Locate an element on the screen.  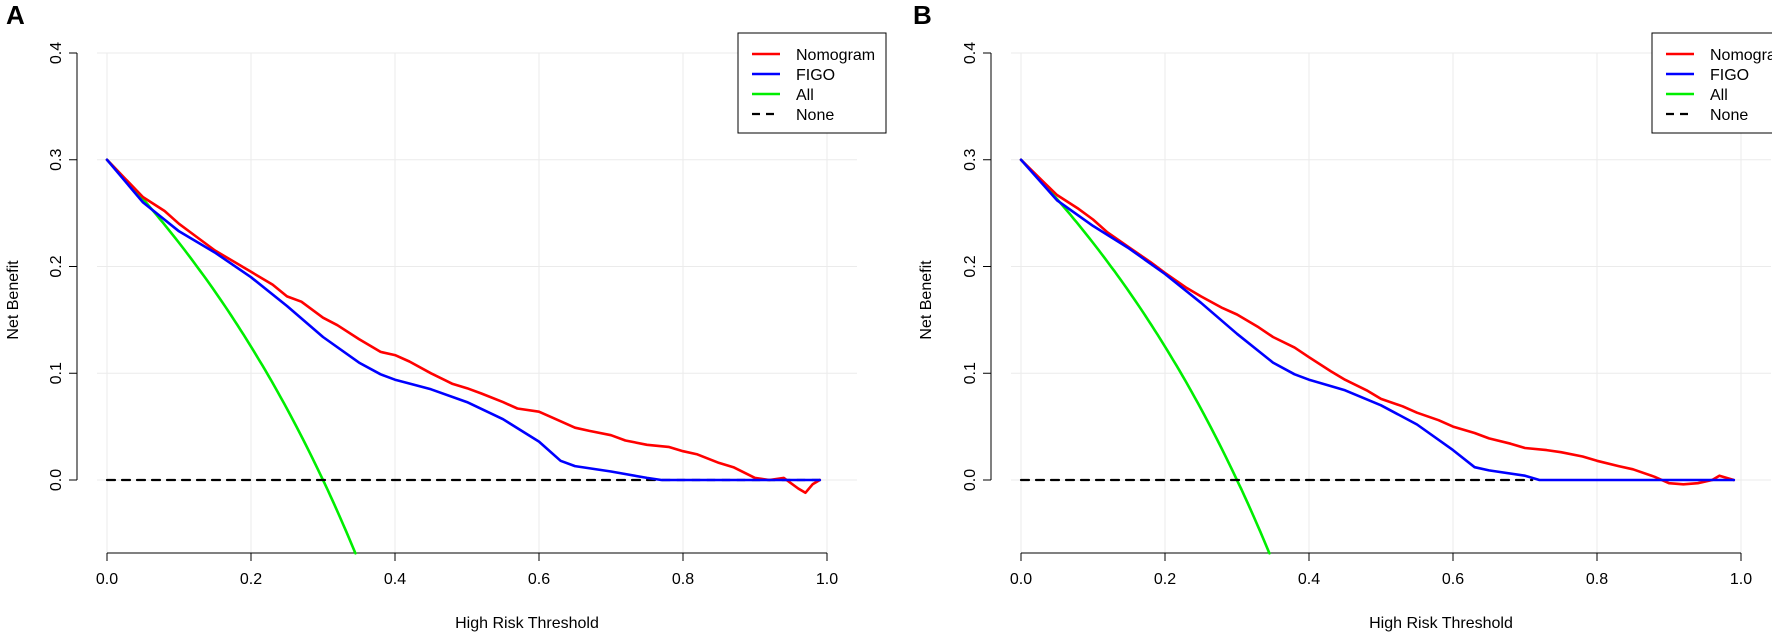
panel-label: A is located at coordinates (15, 15).